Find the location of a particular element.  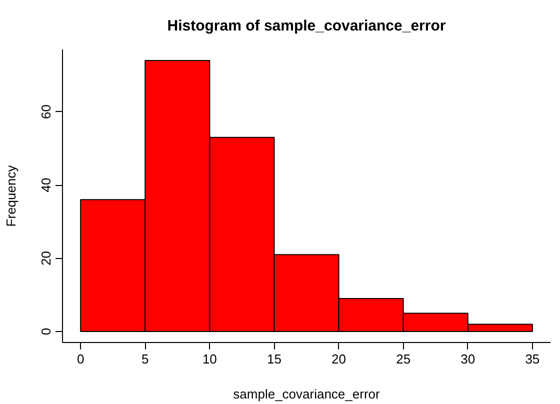

chart-title: Histogram of sample_covariance_error is located at coordinates (306, 26).